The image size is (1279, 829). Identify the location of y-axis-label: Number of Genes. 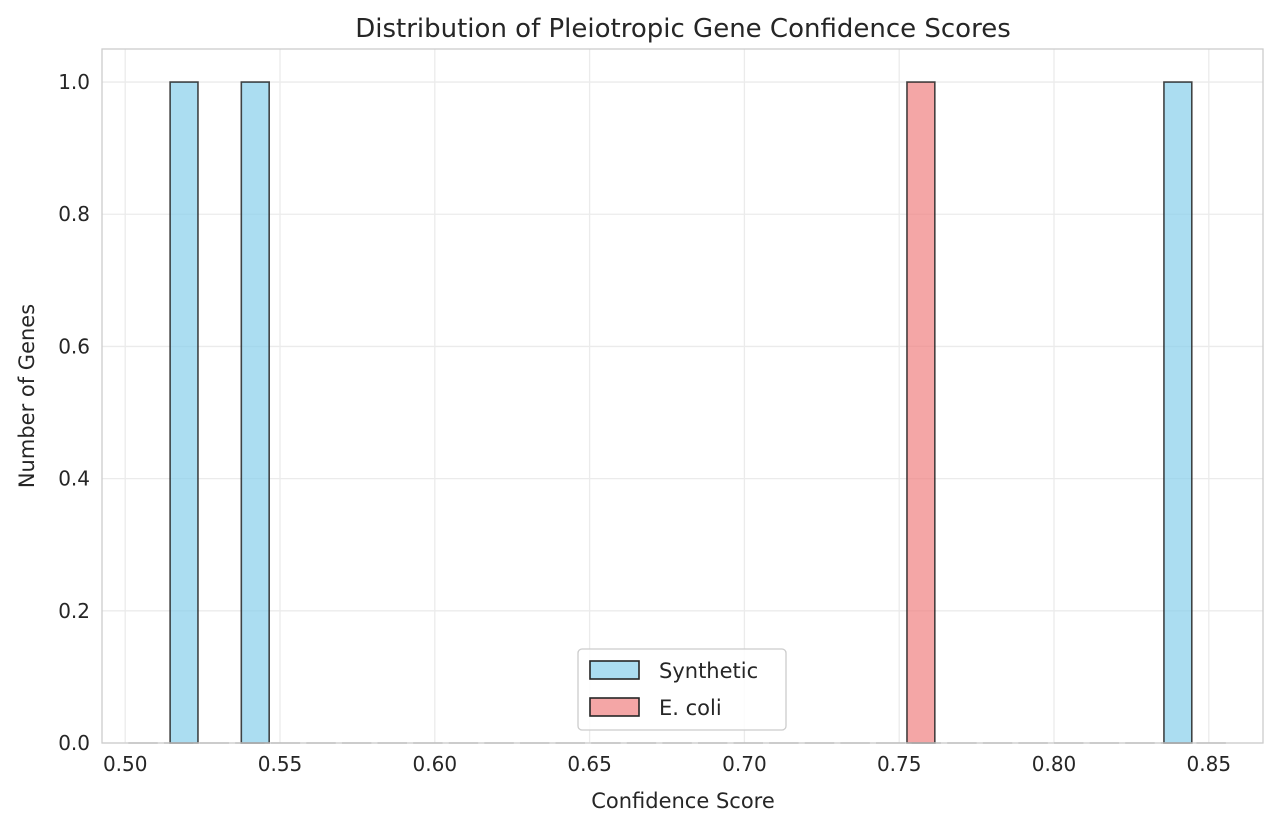
(27, 396).